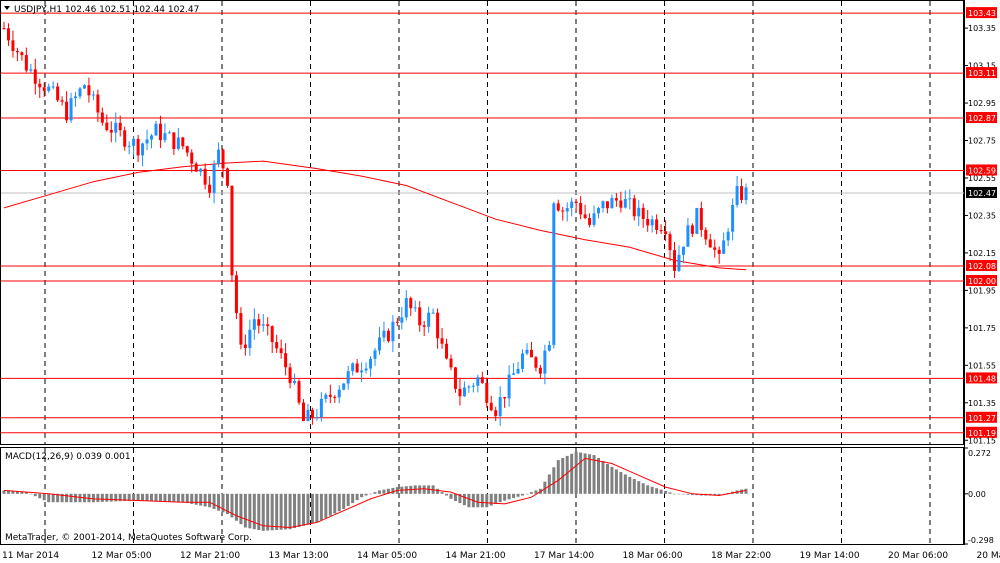  Describe the element at coordinates (375, 215) in the screenshot. I see `ma-line` at that location.